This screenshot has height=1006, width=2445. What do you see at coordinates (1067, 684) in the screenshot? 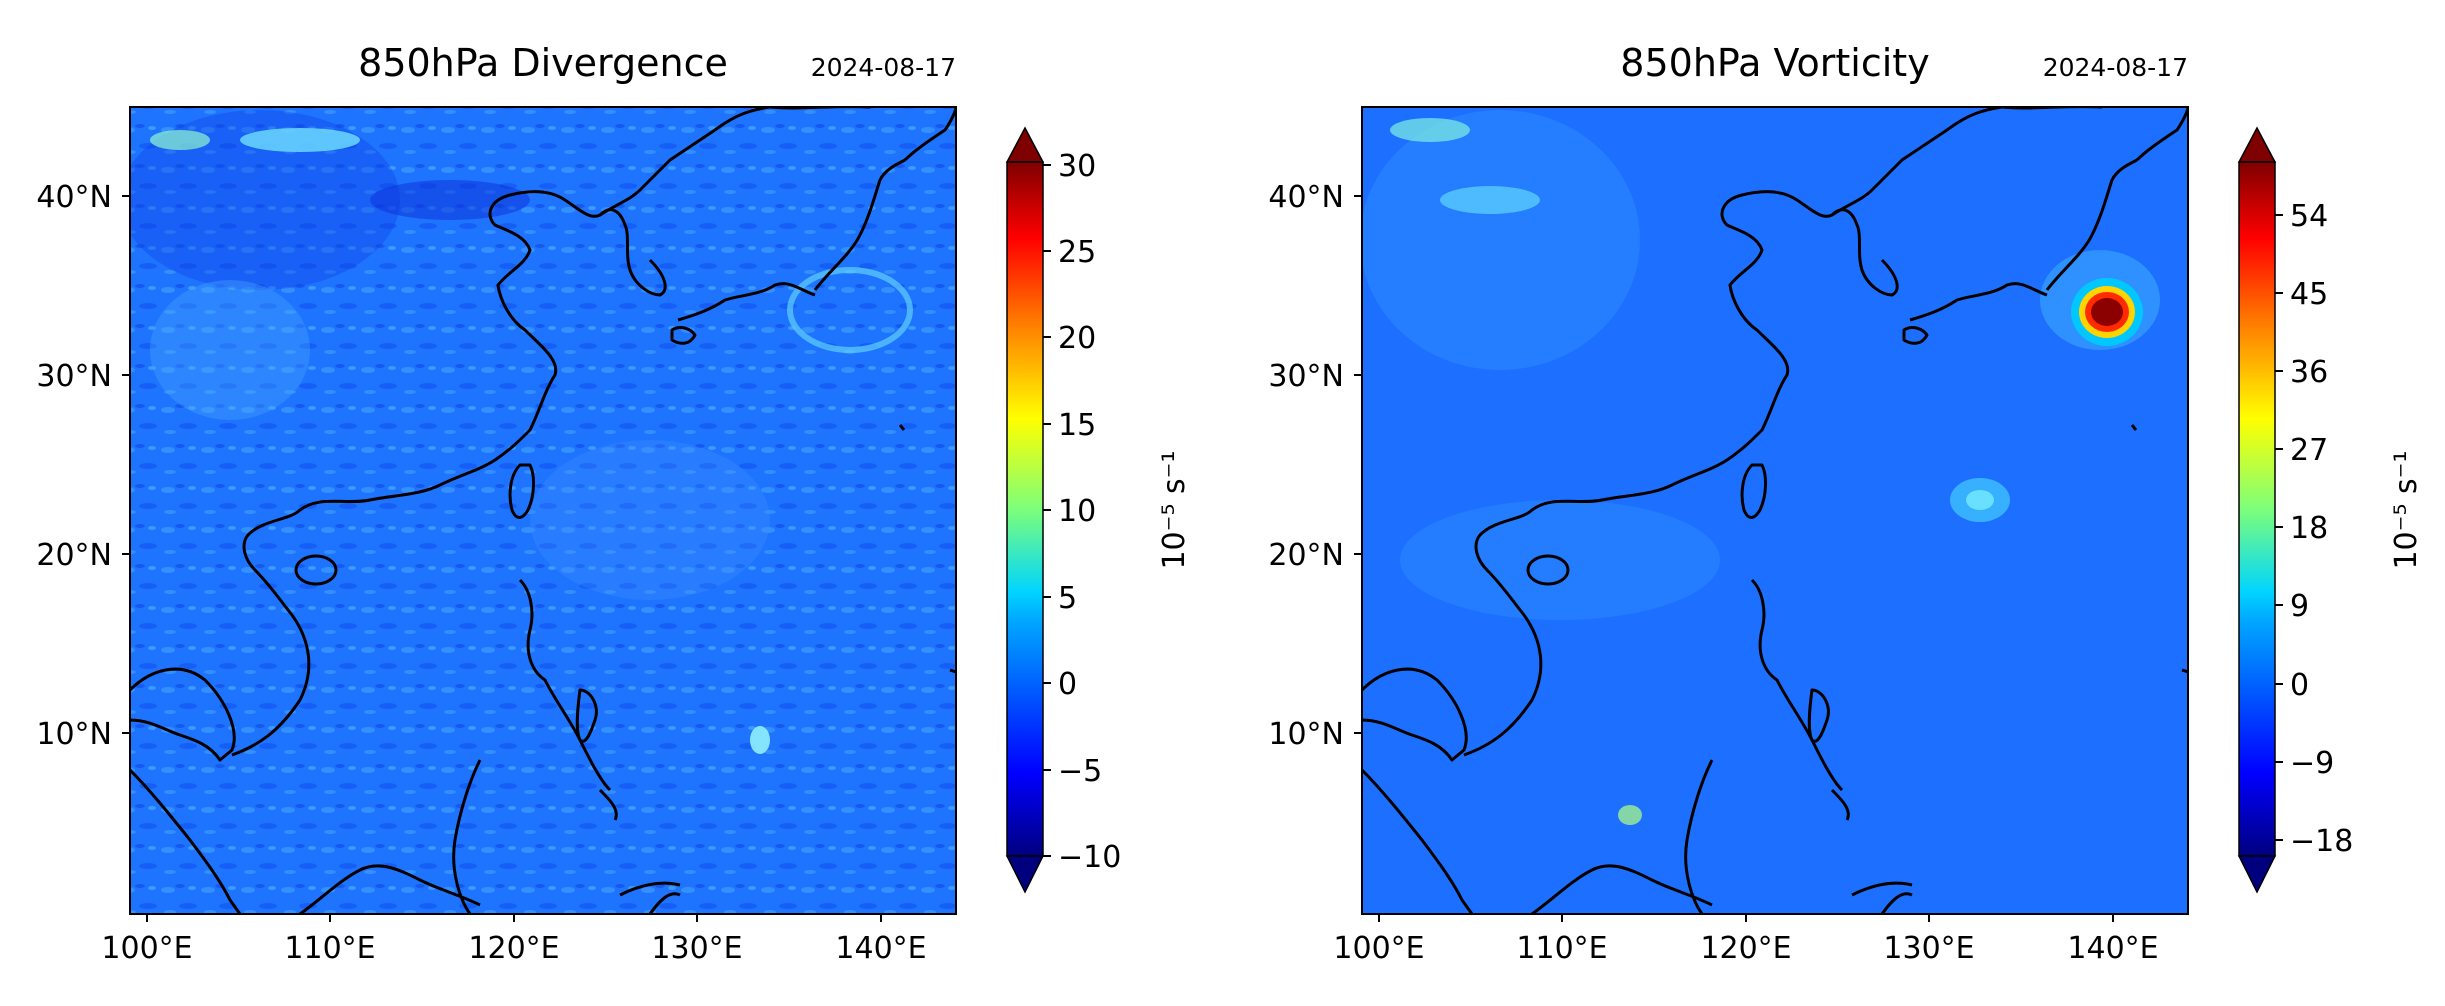
I see `divergence-colorbar-tick: 0` at bounding box center [1067, 684].